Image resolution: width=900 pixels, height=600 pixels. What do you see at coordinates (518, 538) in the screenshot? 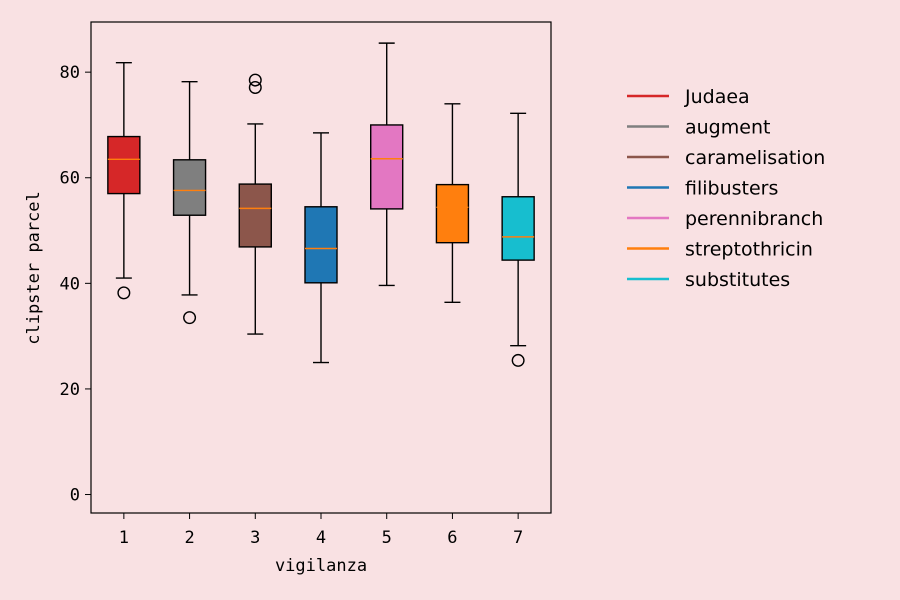
I see `x-tick-label: 7` at bounding box center [518, 538].